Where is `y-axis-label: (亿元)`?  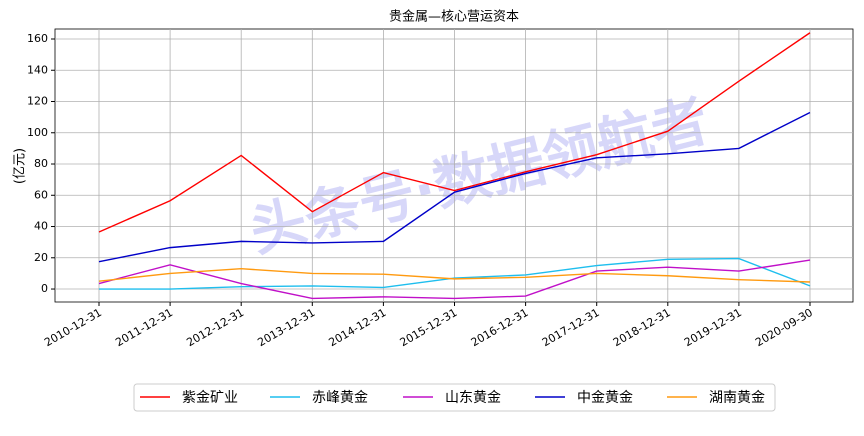 y-axis-label: (亿元) is located at coordinates (20, 166).